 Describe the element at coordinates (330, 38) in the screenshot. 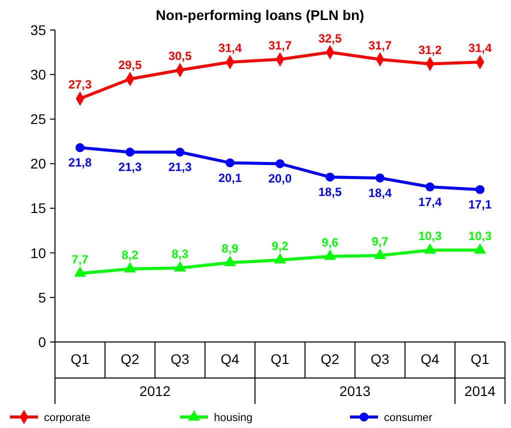

I see `data-label: 32,5` at that location.